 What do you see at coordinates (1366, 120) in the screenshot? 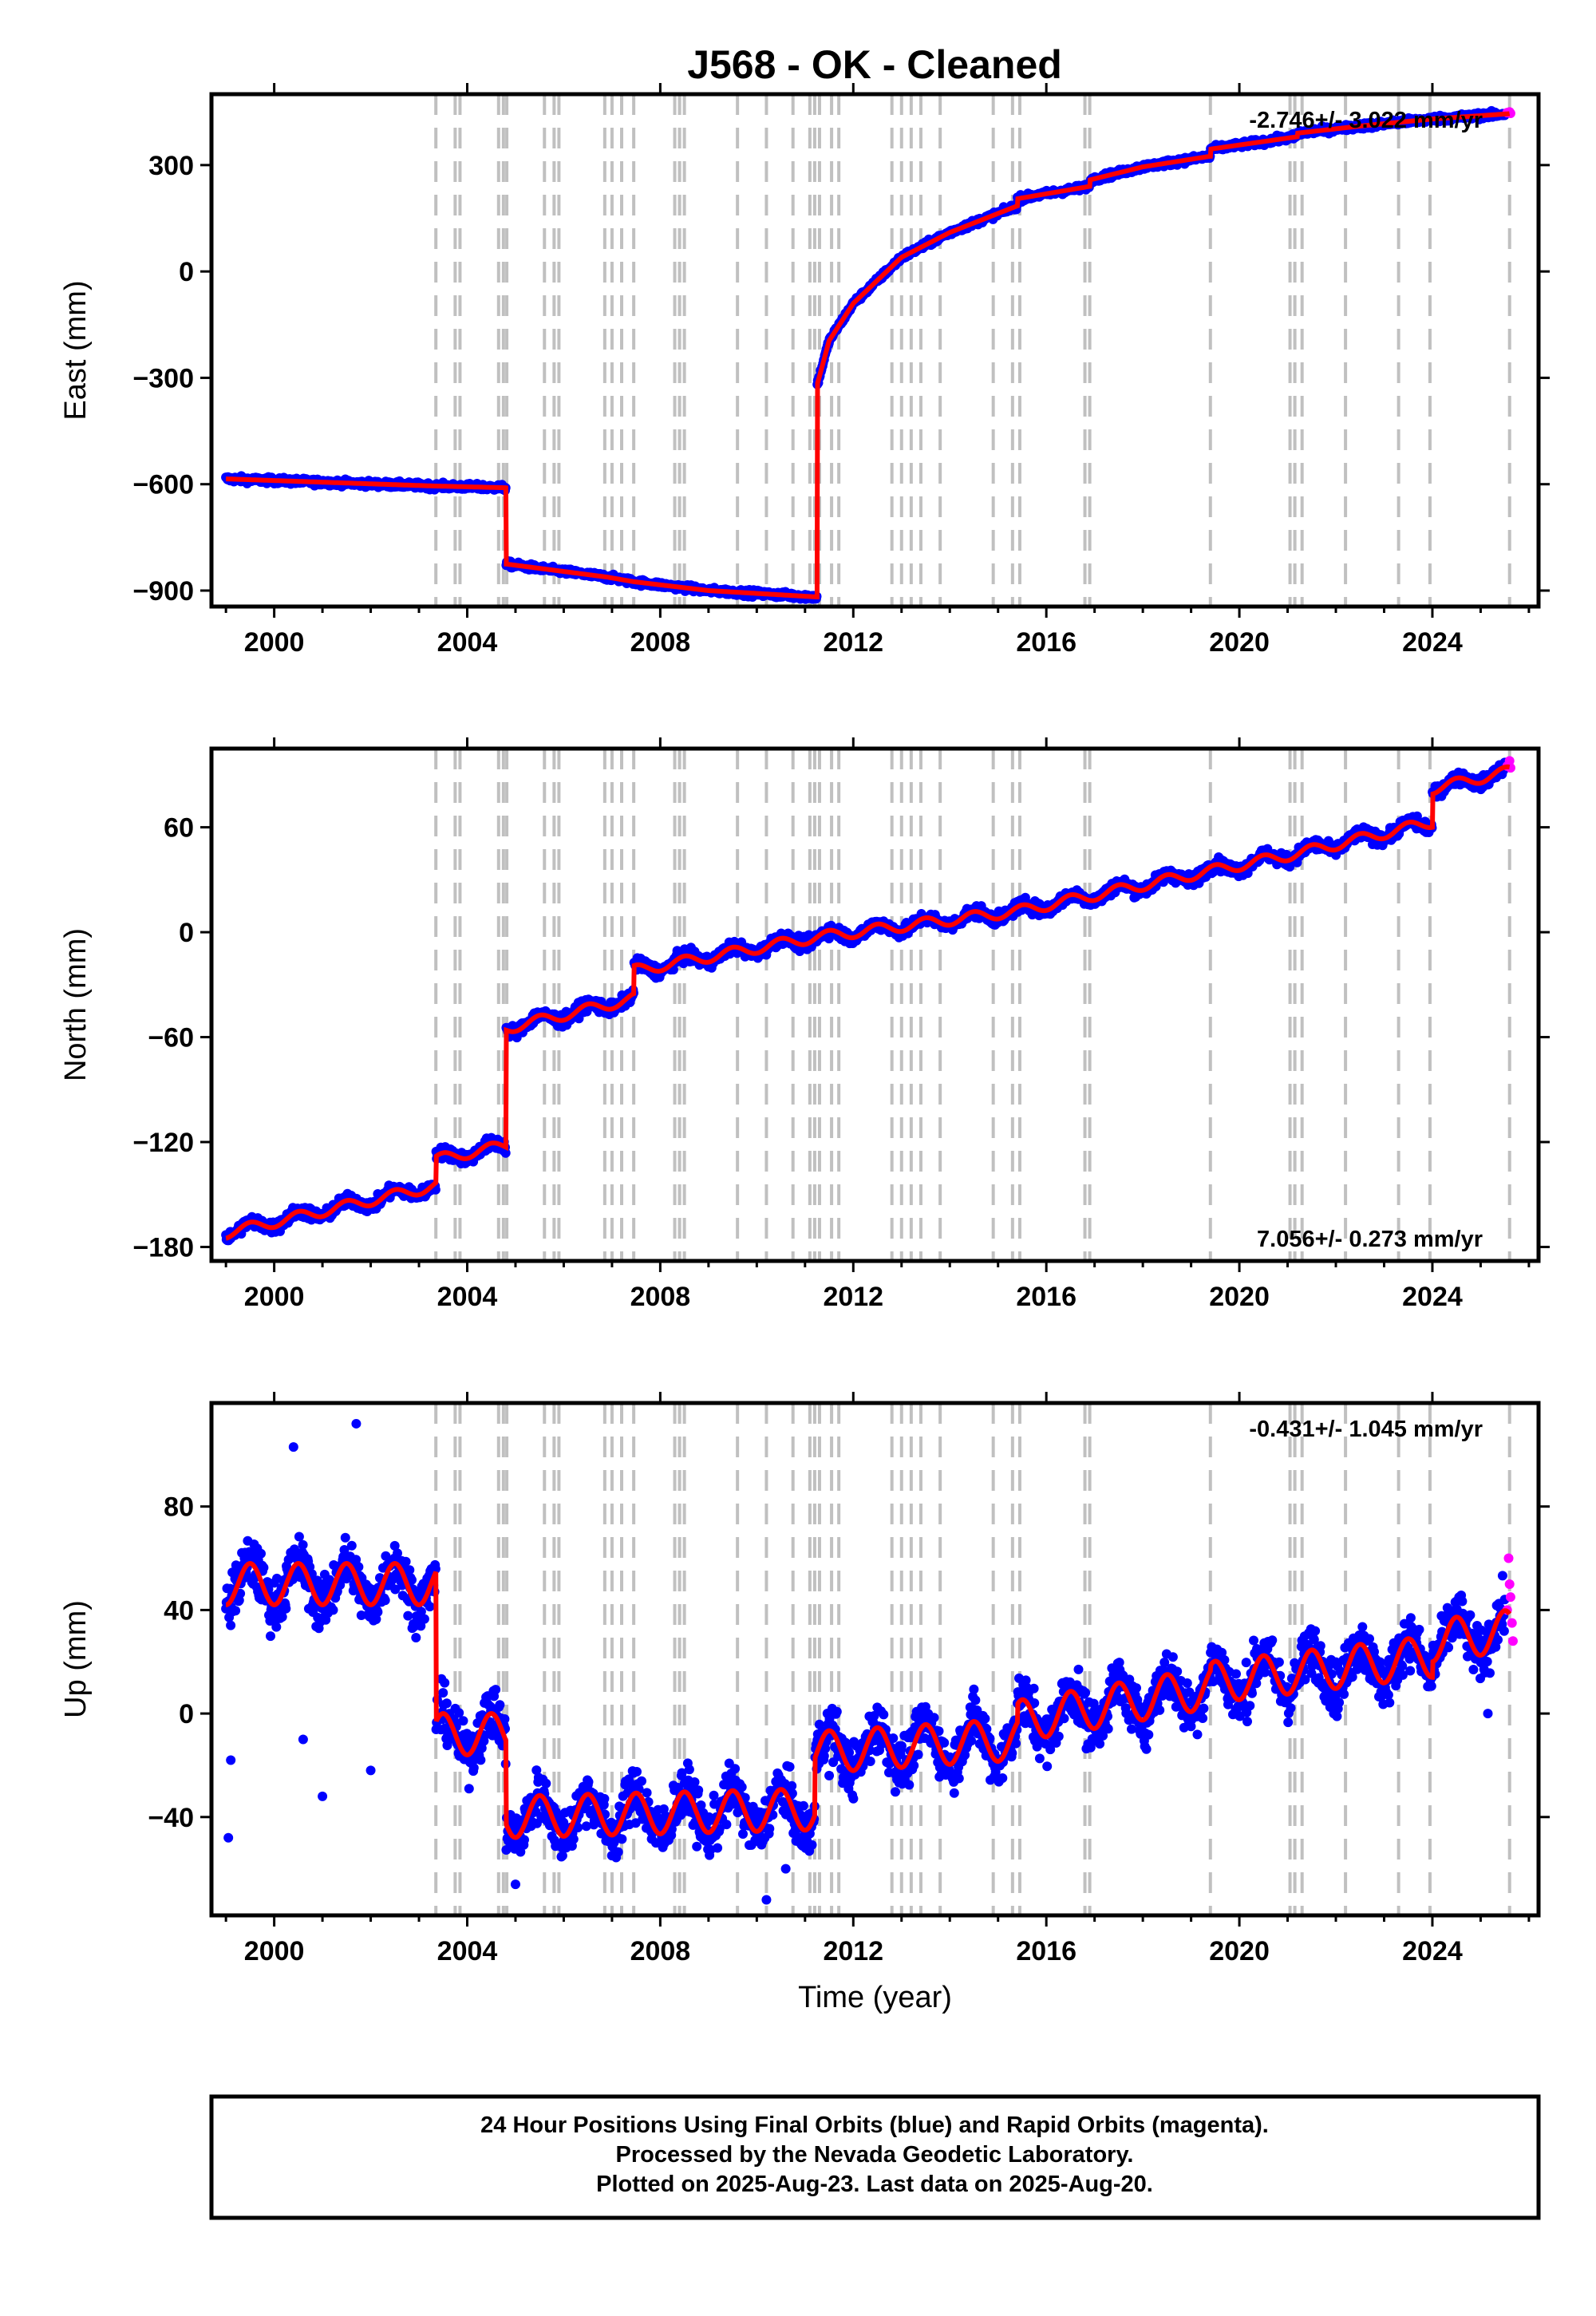
I see `rate-label: -2.746+/- 3.022 mm/yr` at bounding box center [1366, 120].